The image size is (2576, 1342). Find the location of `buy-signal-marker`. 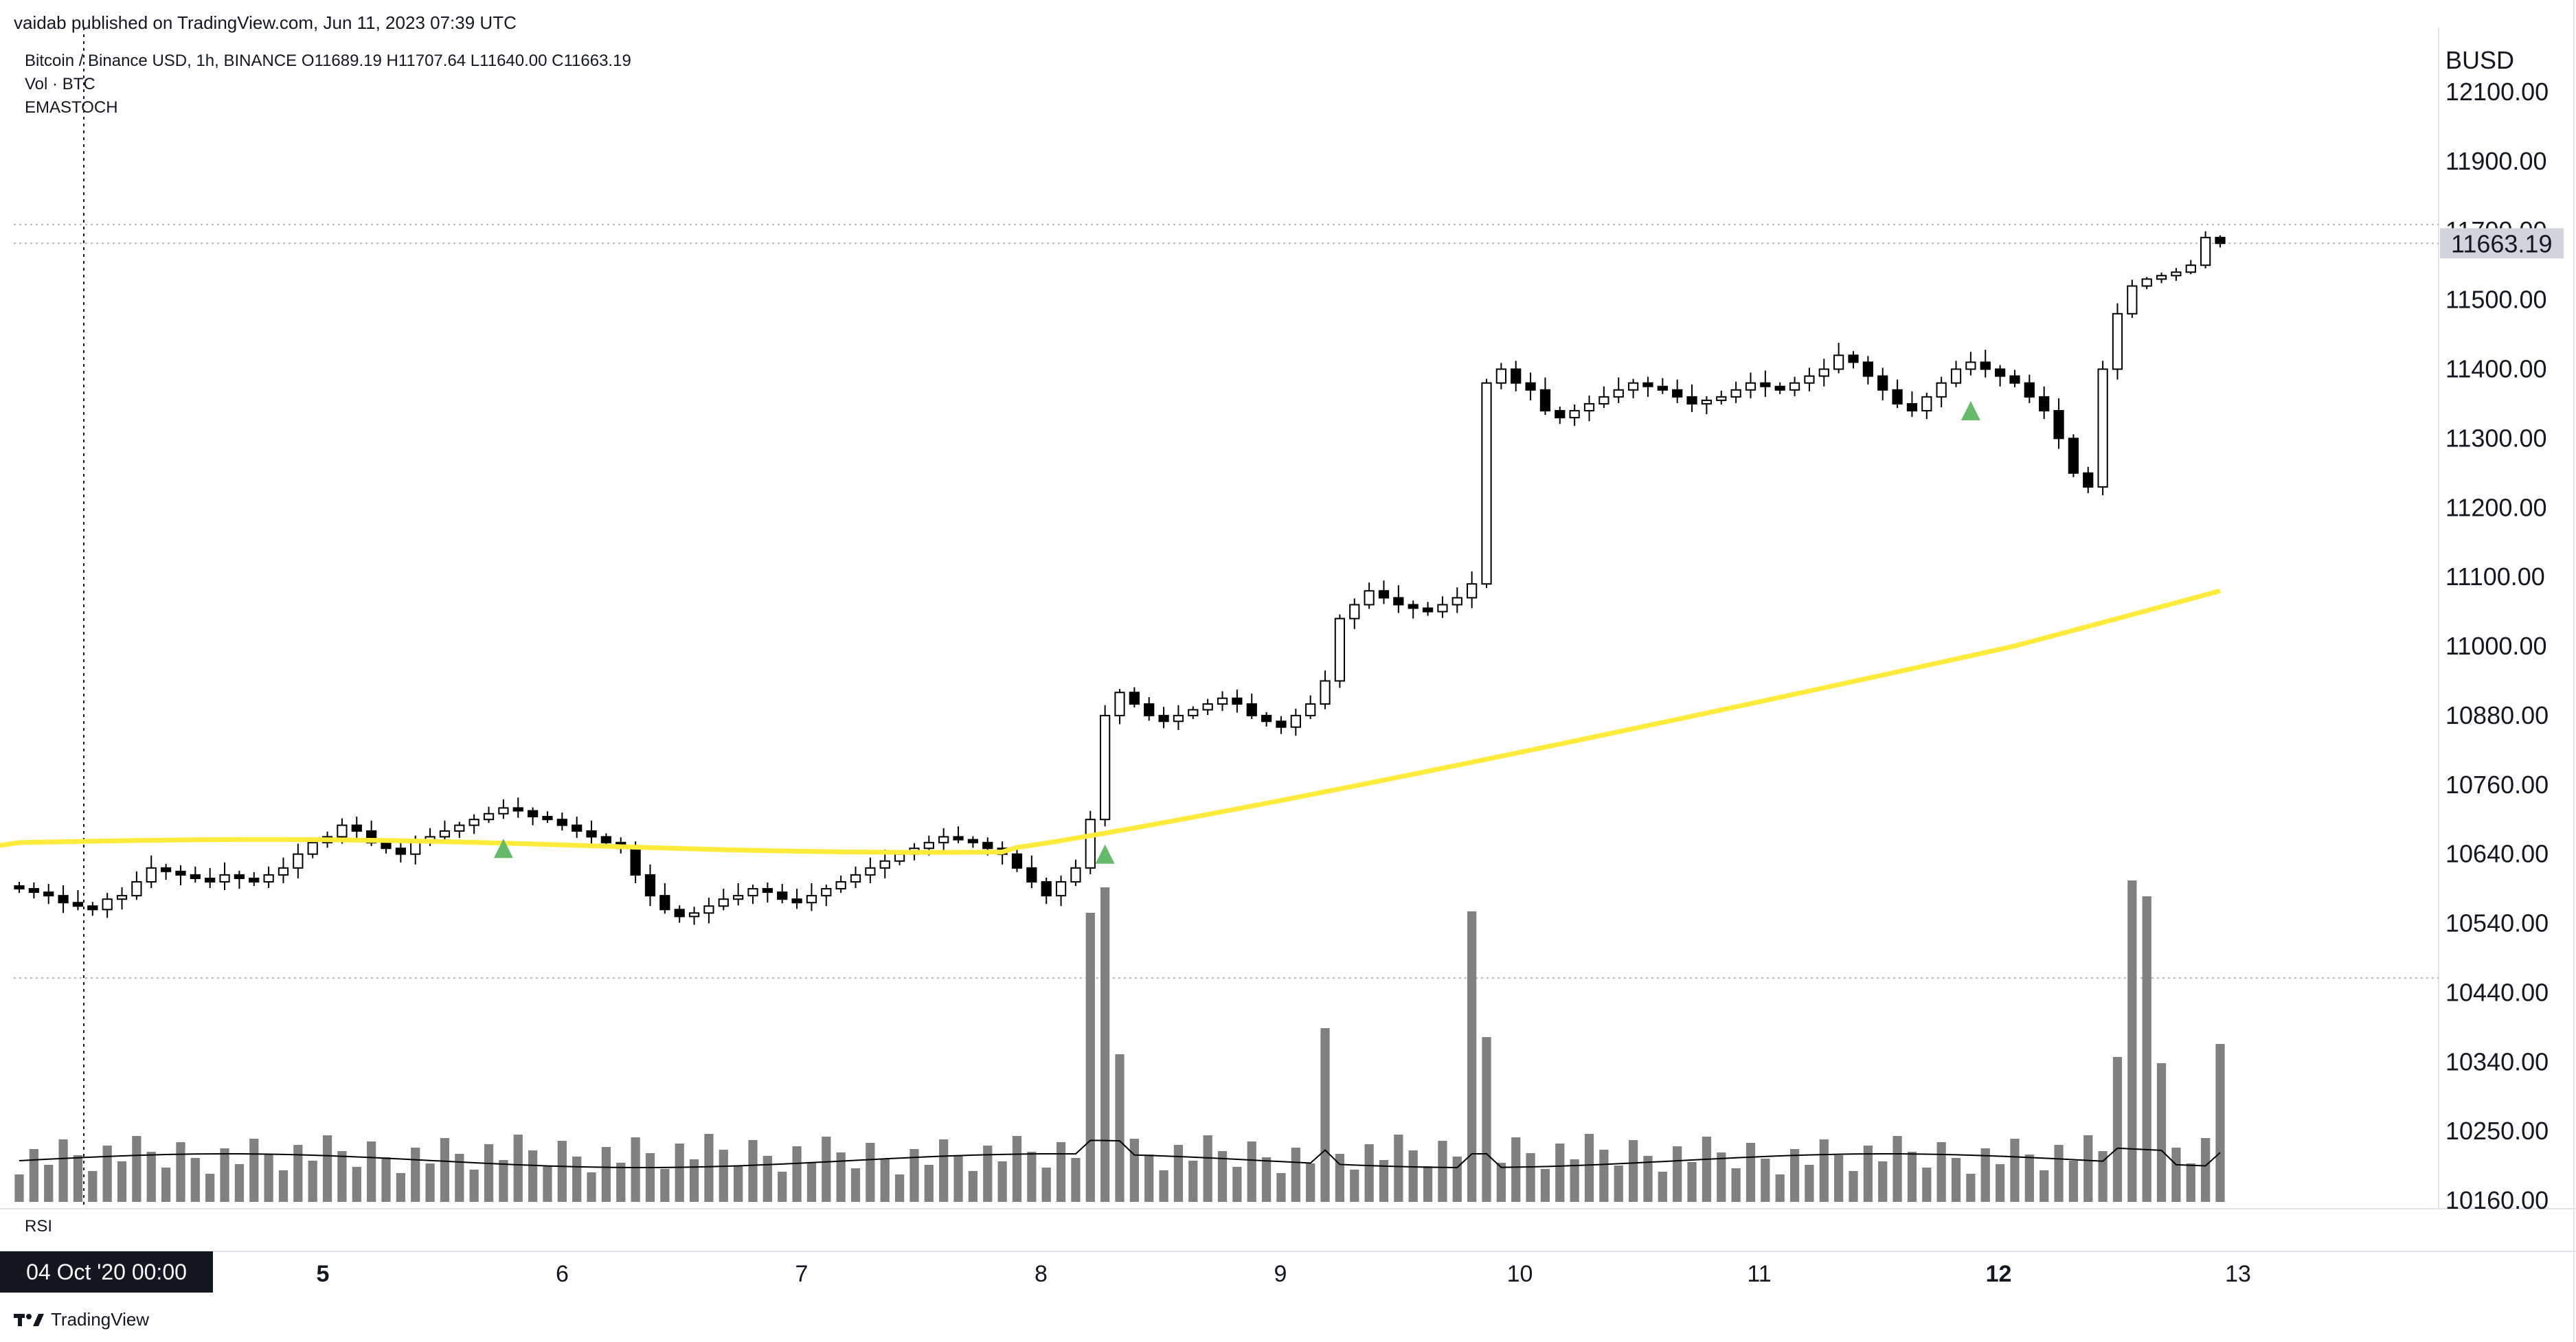

buy-signal-marker is located at coordinates (1105, 854).